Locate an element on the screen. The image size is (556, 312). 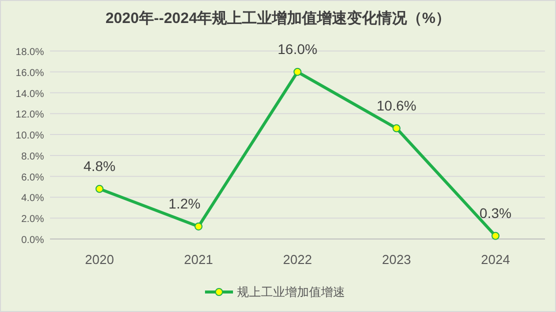
x-tick-label: 2023 is located at coordinates (396, 259).